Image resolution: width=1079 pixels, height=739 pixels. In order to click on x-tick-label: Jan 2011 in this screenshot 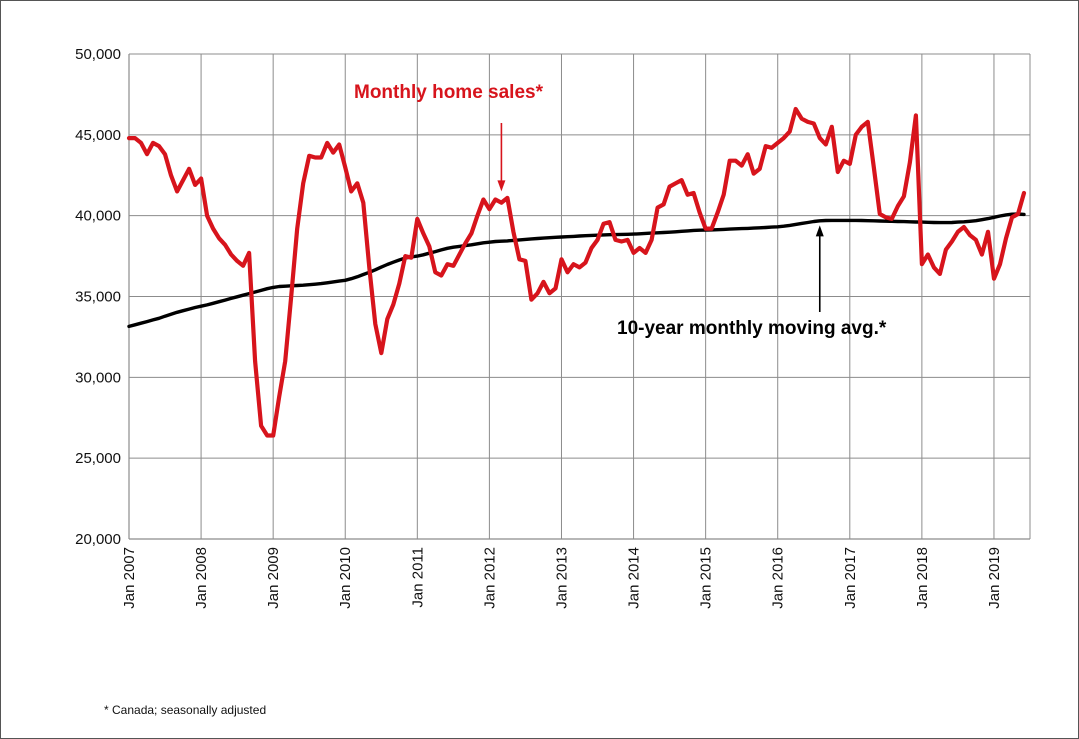, I will do `click(417, 577)`.